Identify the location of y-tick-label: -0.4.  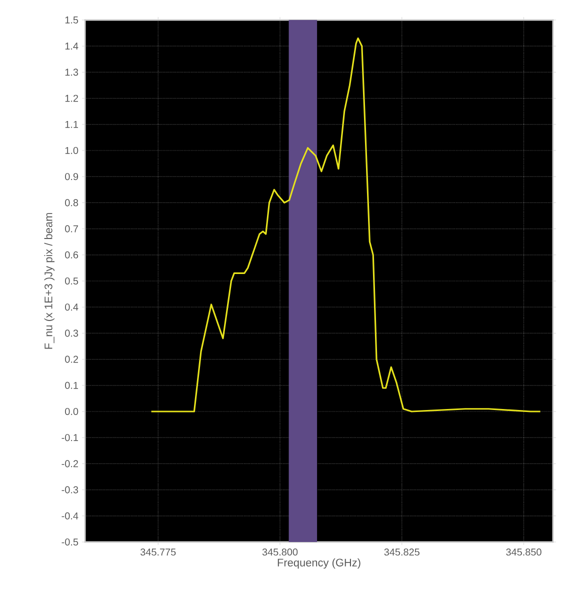
(70, 516).